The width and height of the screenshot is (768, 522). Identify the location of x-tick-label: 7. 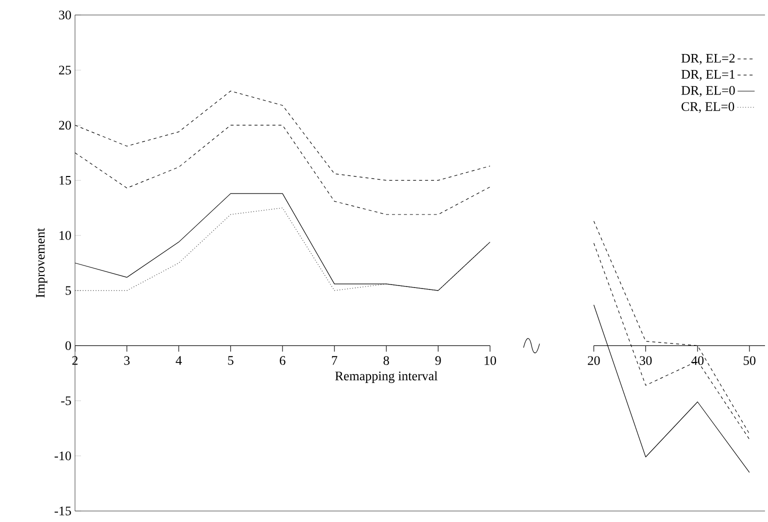
(335, 360).